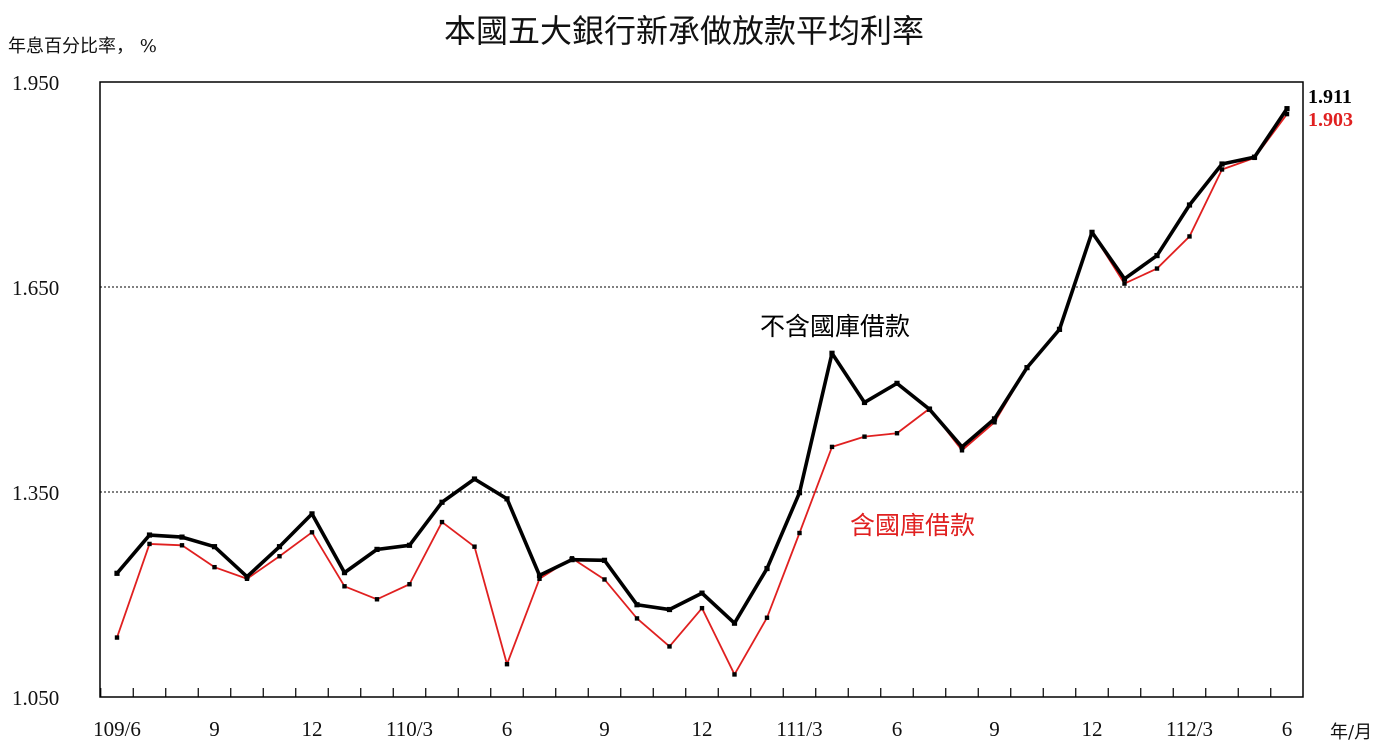  What do you see at coordinates (835, 326) in the screenshot?
I see `series-label-excluding-treasury: 不含國庫借款` at bounding box center [835, 326].